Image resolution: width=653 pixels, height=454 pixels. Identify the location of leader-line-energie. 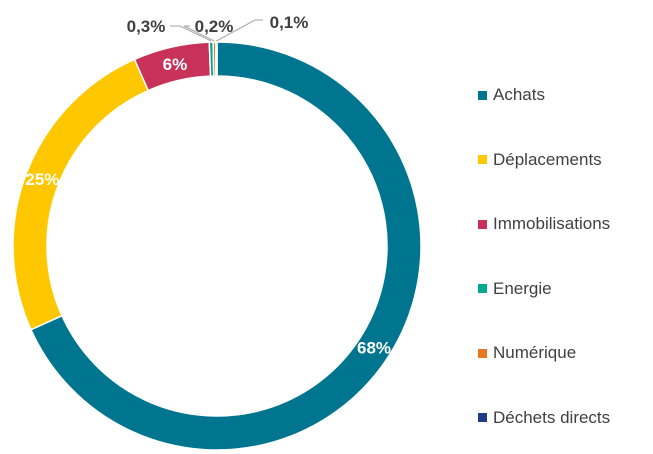
(191, 33).